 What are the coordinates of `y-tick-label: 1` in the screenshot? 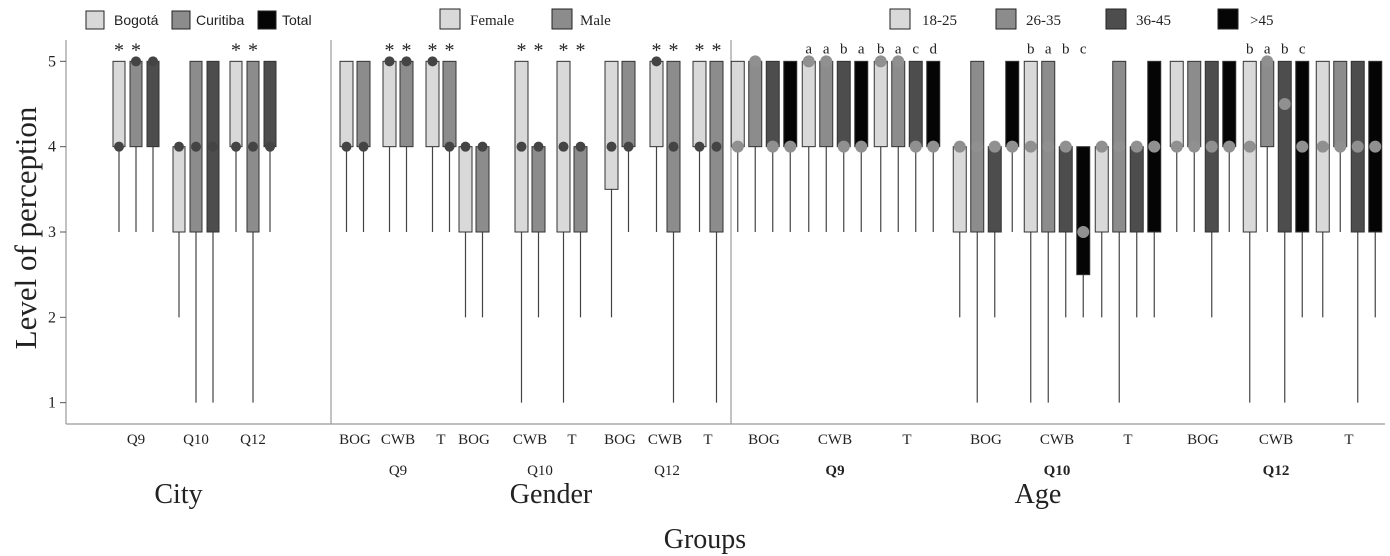 It's located at (52, 403).